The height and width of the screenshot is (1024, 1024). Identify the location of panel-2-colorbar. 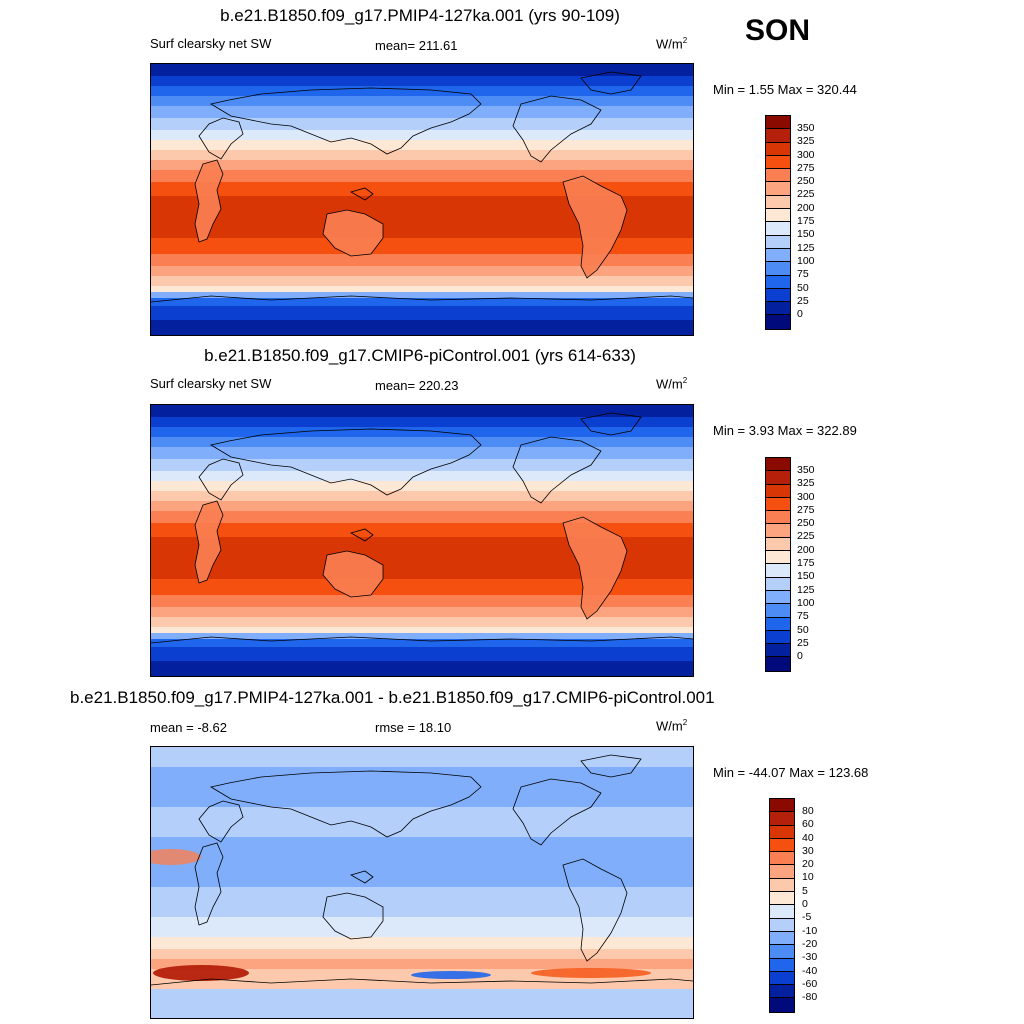
(778, 564).